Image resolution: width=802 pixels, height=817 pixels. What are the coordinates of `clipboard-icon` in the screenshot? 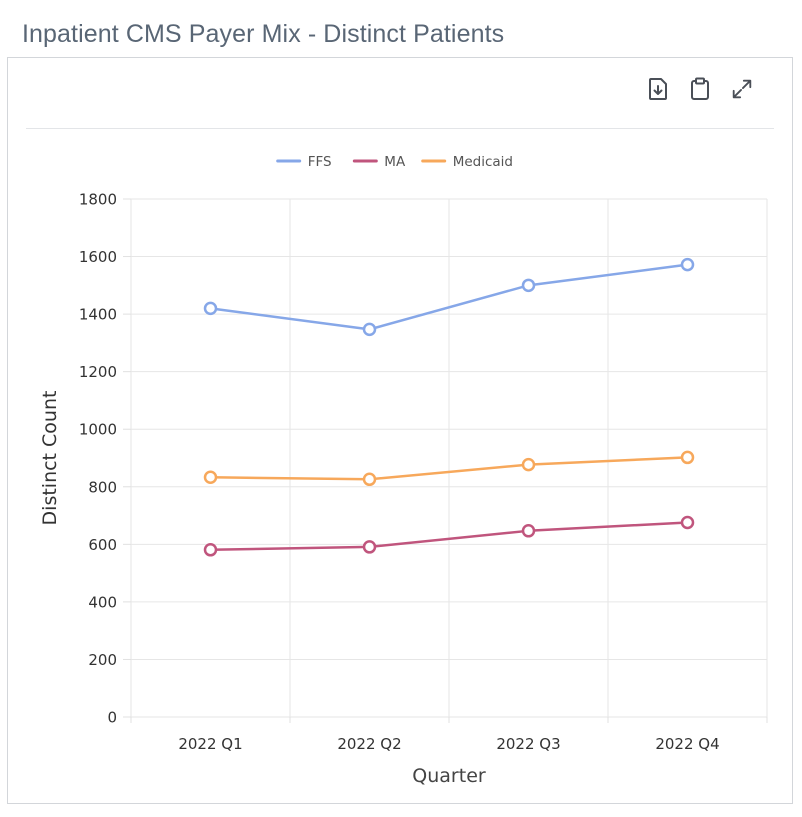 It's located at (700, 89).